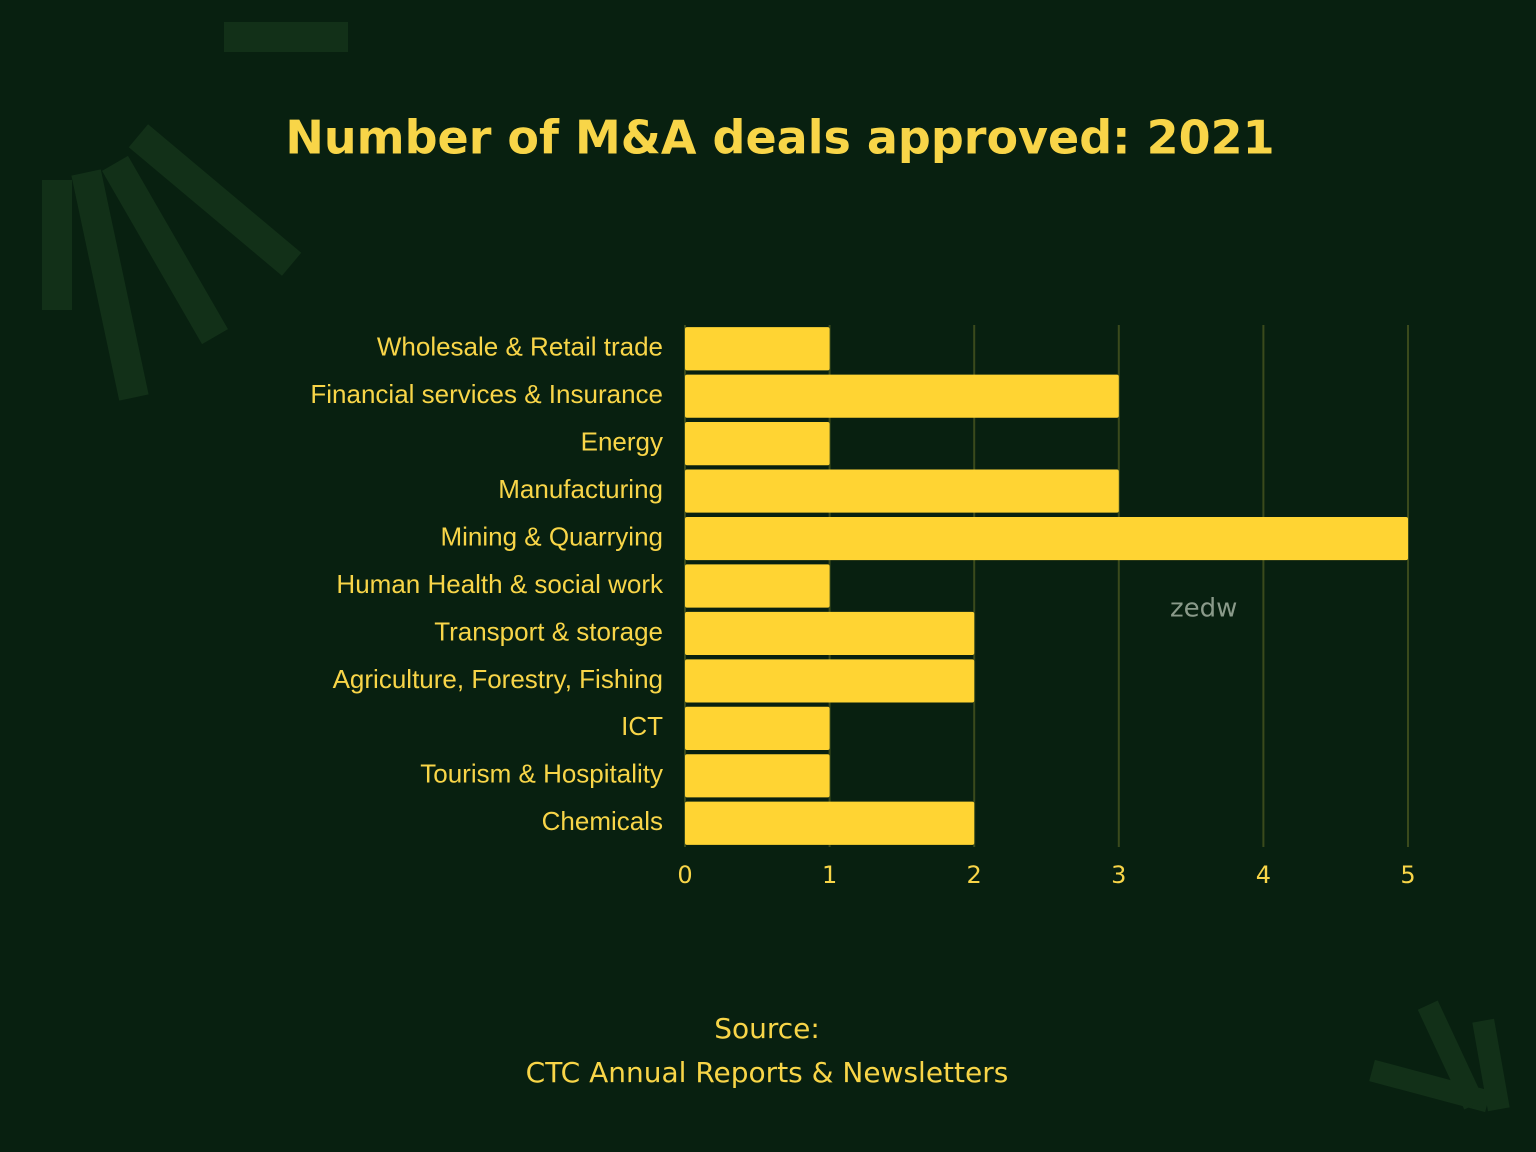 This screenshot has width=1536, height=1152. What do you see at coordinates (1263, 875) in the screenshot?
I see `x-tick-label: 4` at bounding box center [1263, 875].